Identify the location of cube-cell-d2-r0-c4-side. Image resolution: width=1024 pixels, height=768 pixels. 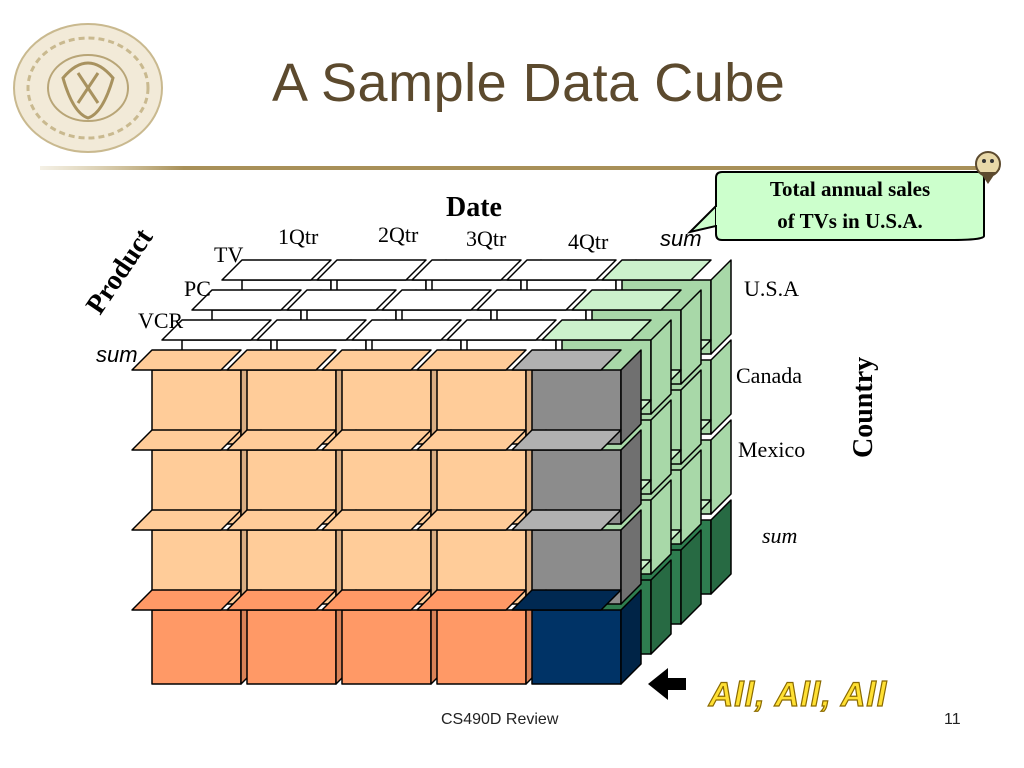
(691, 337).